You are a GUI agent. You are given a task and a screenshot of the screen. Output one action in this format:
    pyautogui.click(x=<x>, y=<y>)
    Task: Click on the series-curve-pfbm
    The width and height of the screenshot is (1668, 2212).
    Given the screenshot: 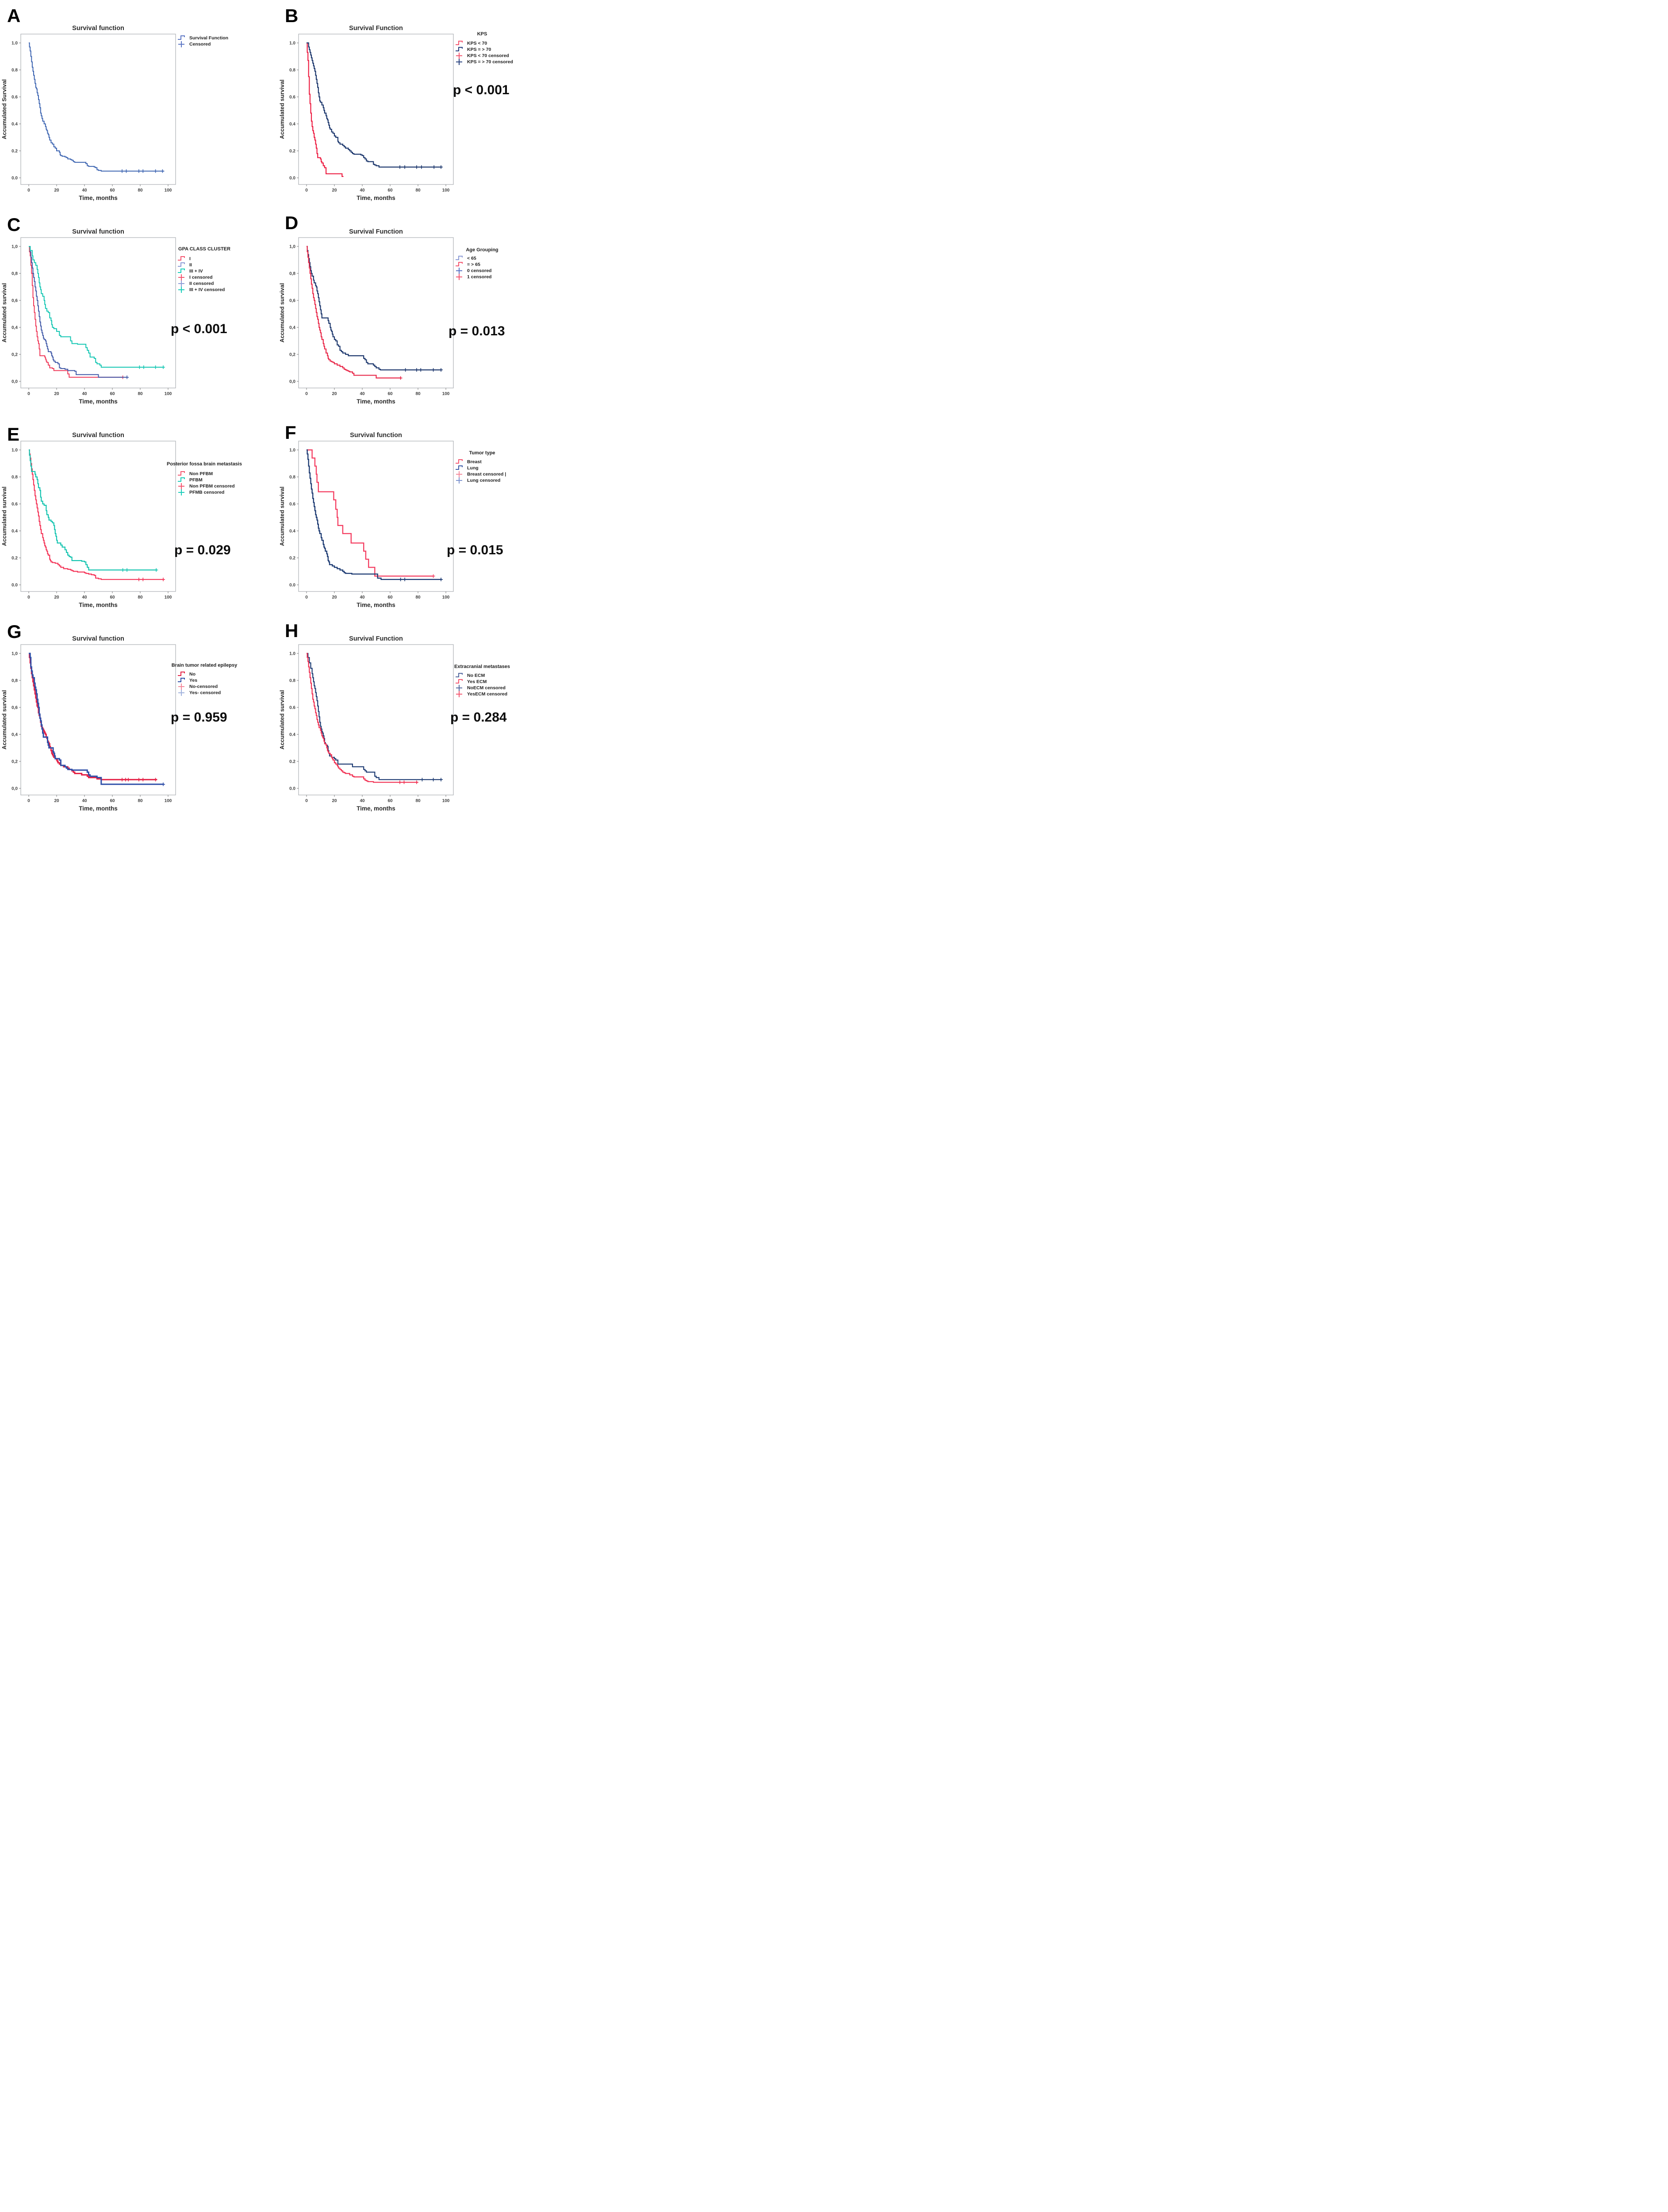 What is the action you would take?
    pyautogui.click(x=93, y=510)
    